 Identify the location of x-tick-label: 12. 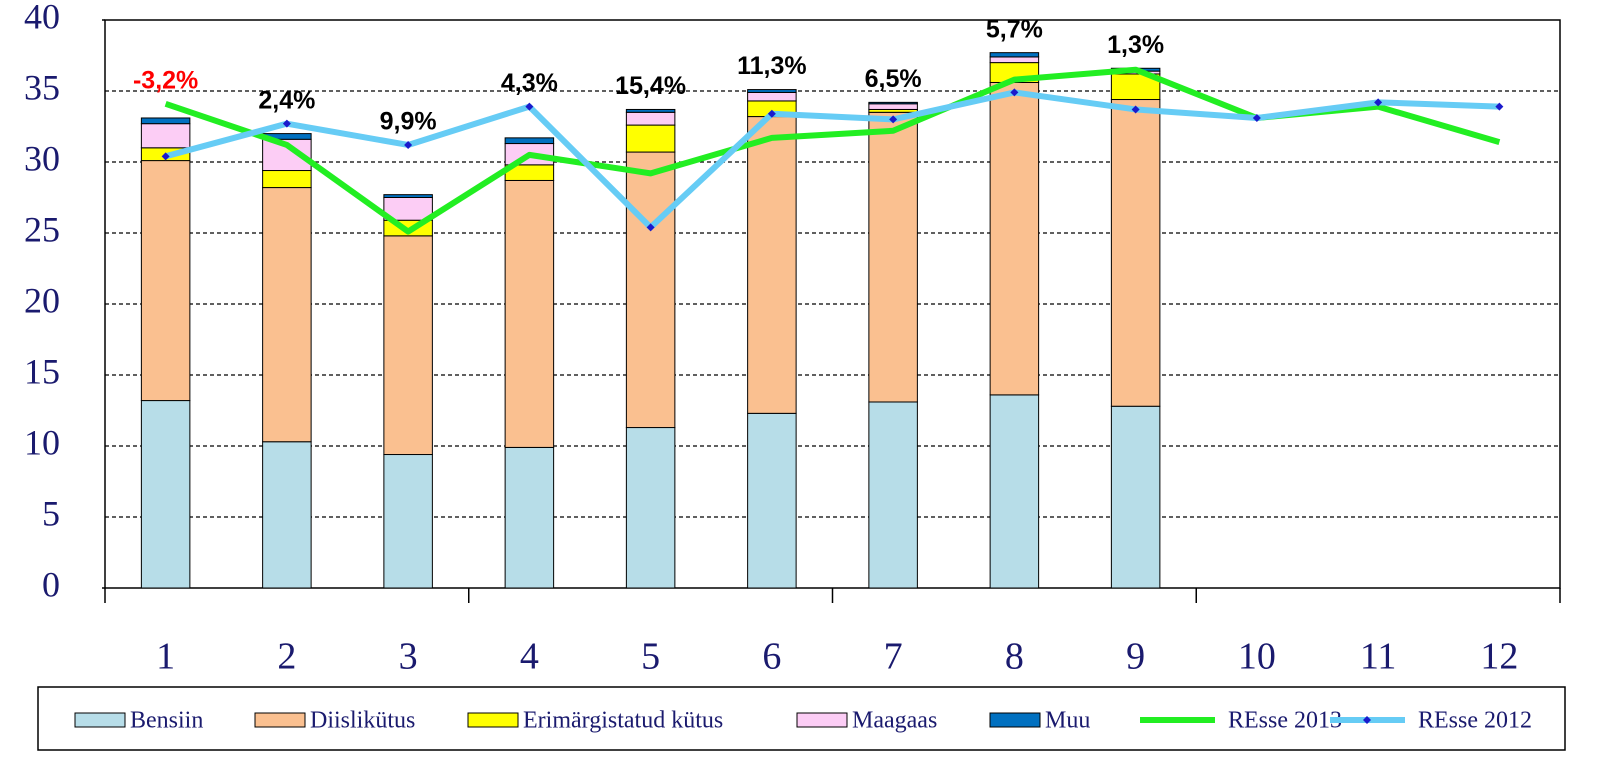
(1499, 657).